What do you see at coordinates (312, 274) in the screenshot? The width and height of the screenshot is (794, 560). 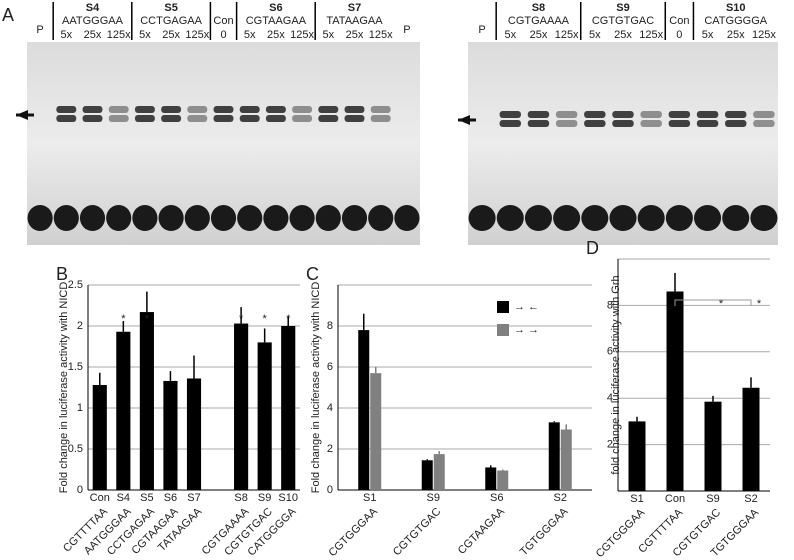 I see `panel-label: C` at bounding box center [312, 274].